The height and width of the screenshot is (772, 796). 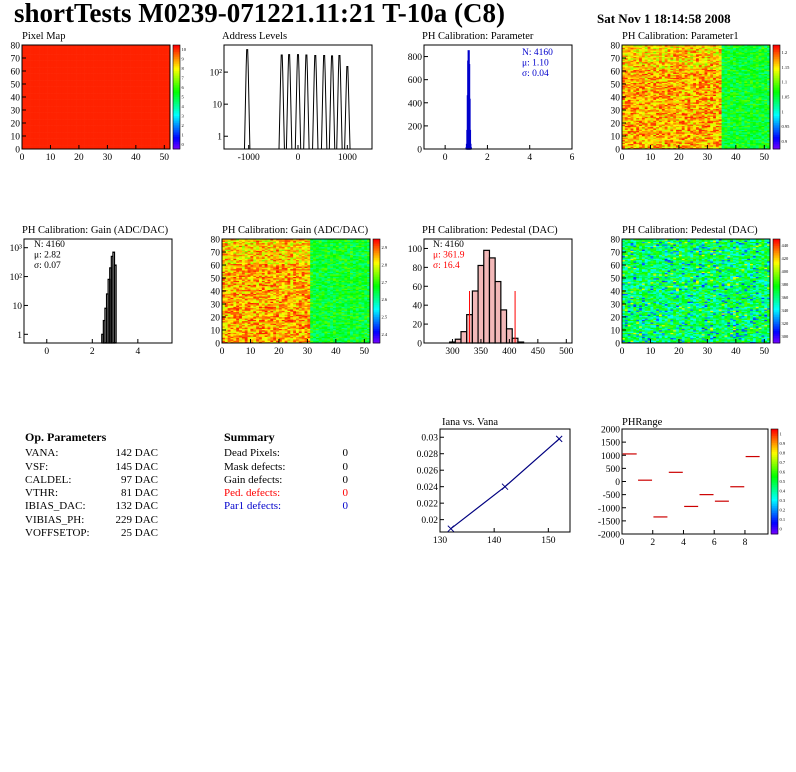 I want to click on x-tick-label: 0, so click(x=22, y=158).